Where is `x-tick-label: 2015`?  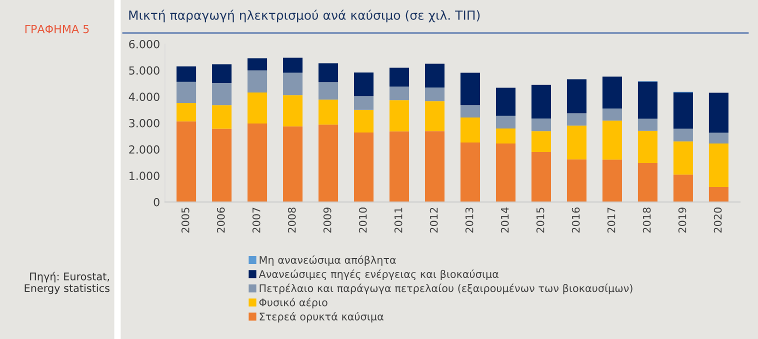 x-tick-label: 2015 is located at coordinates (540, 220).